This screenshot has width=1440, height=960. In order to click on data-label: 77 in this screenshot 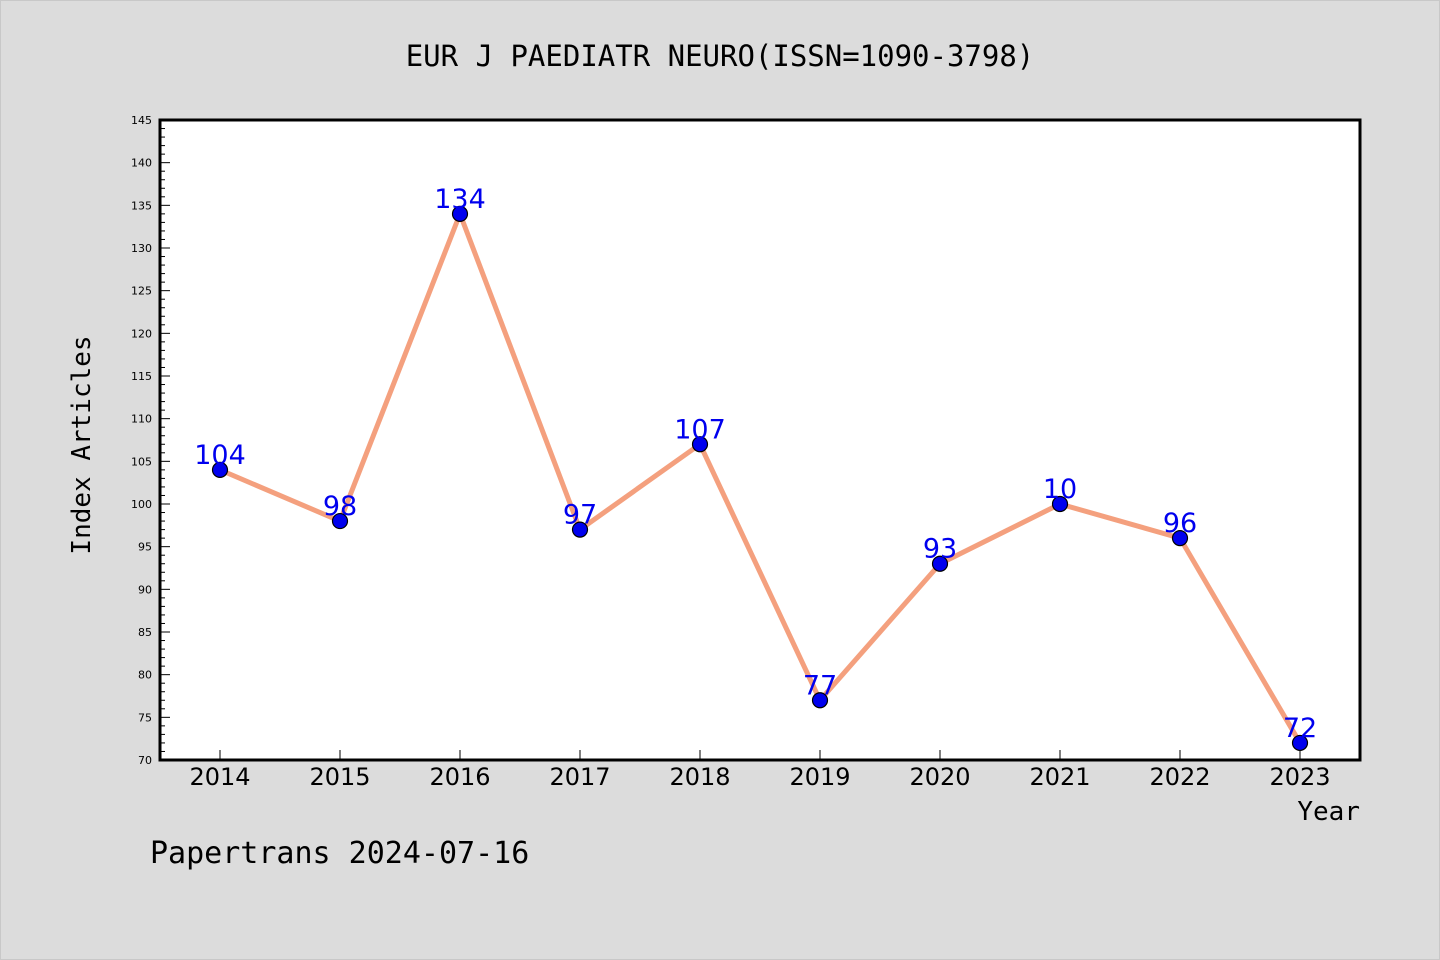, I will do `click(820, 685)`.